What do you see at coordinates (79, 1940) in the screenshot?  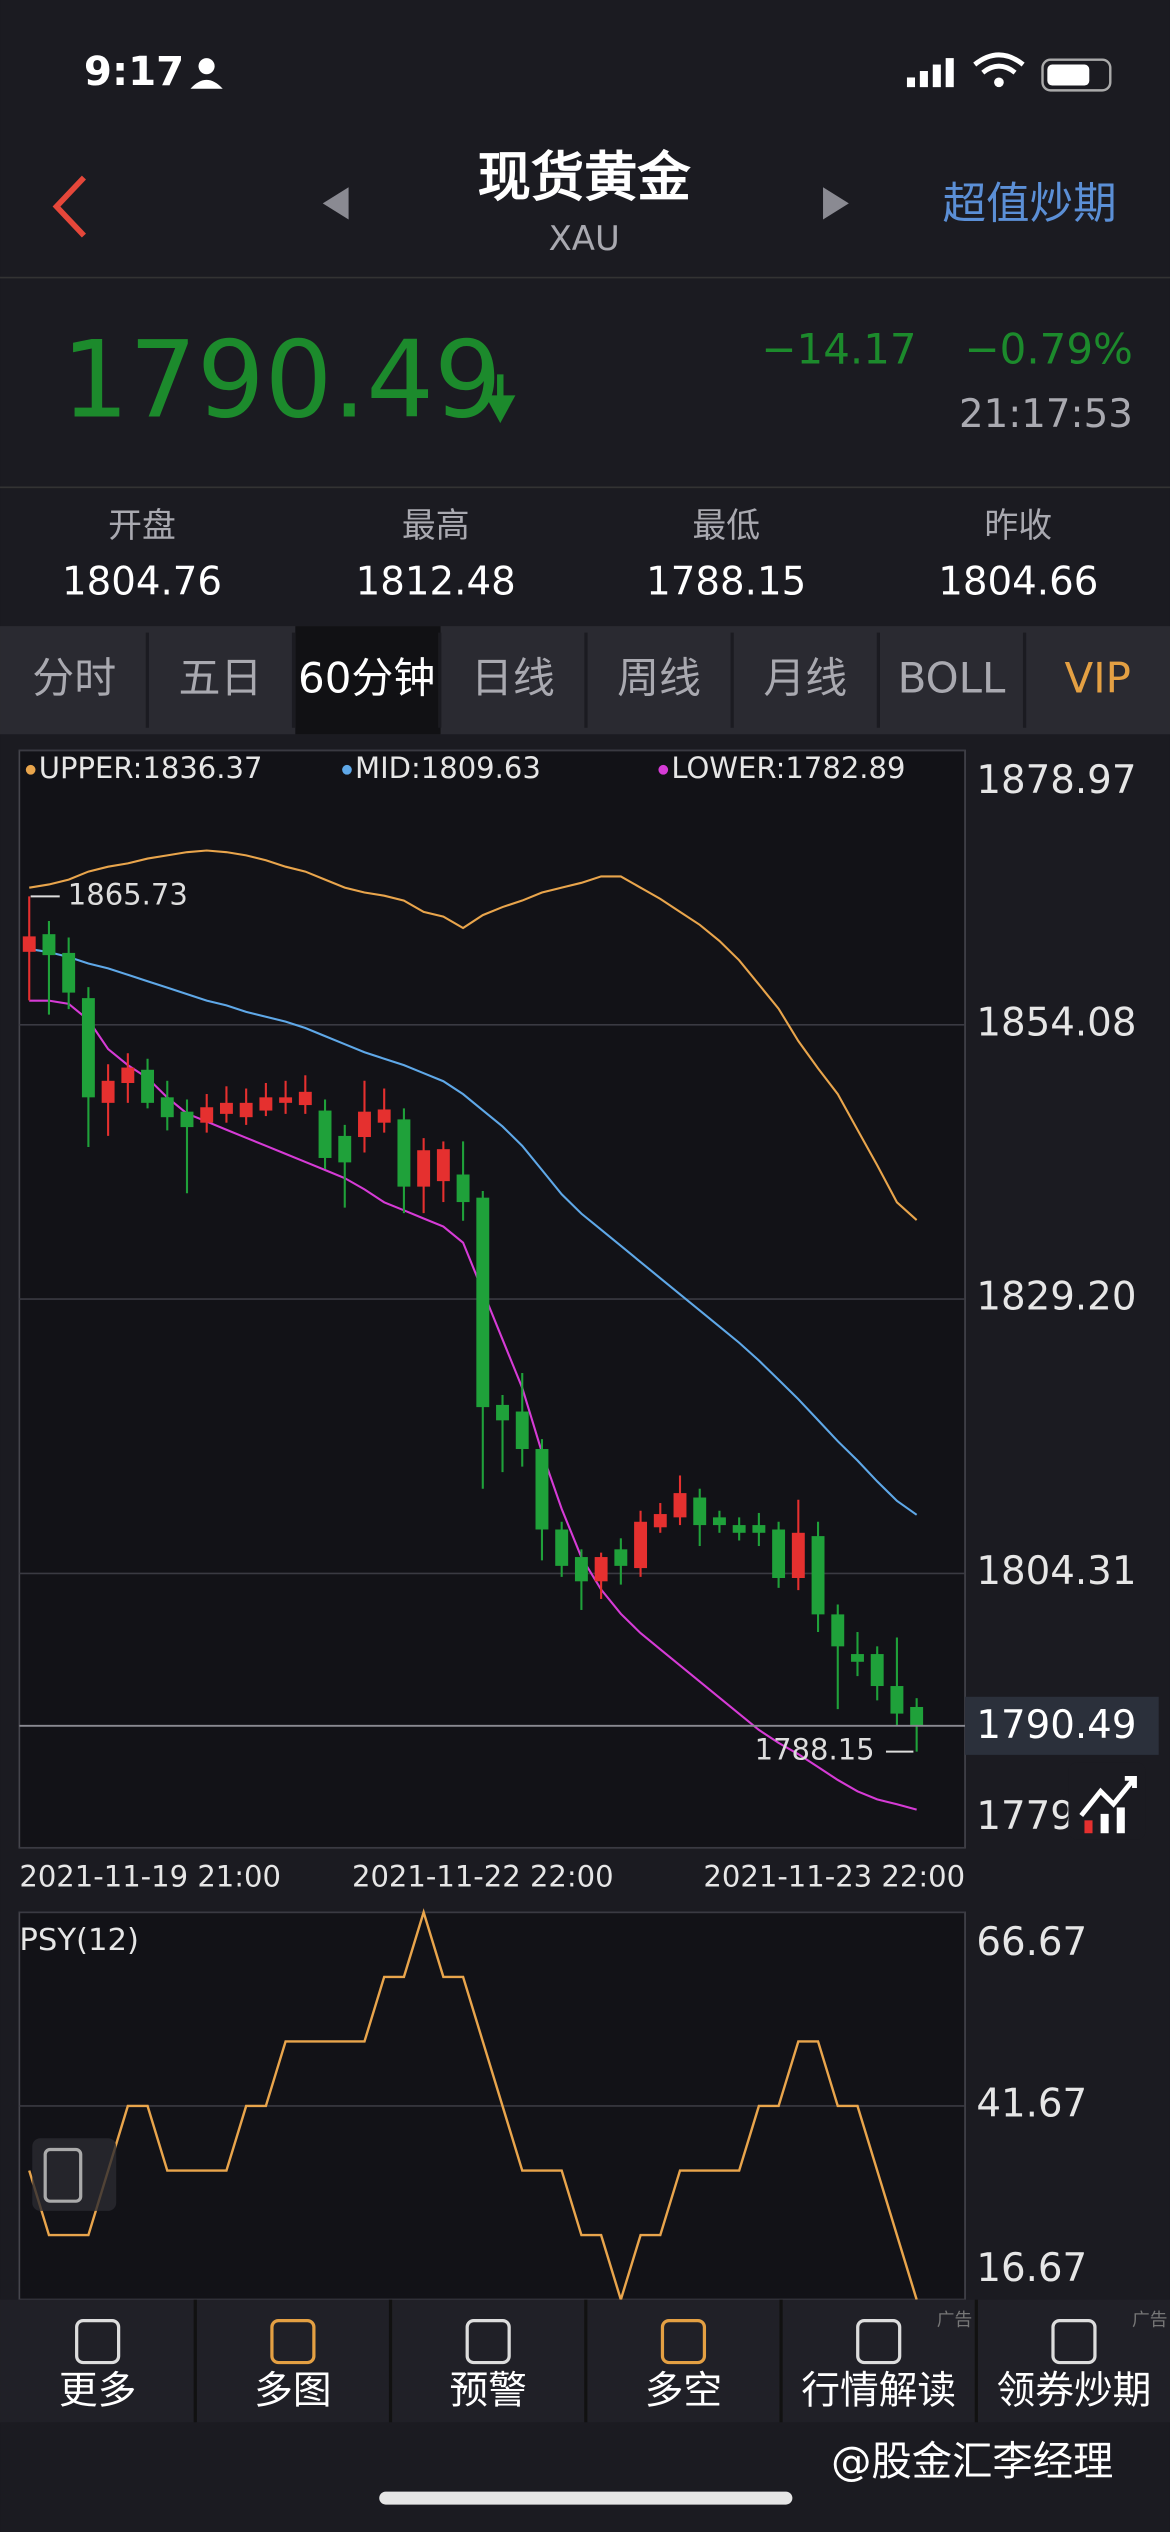 I see `legend-label: PSY(12)` at bounding box center [79, 1940].